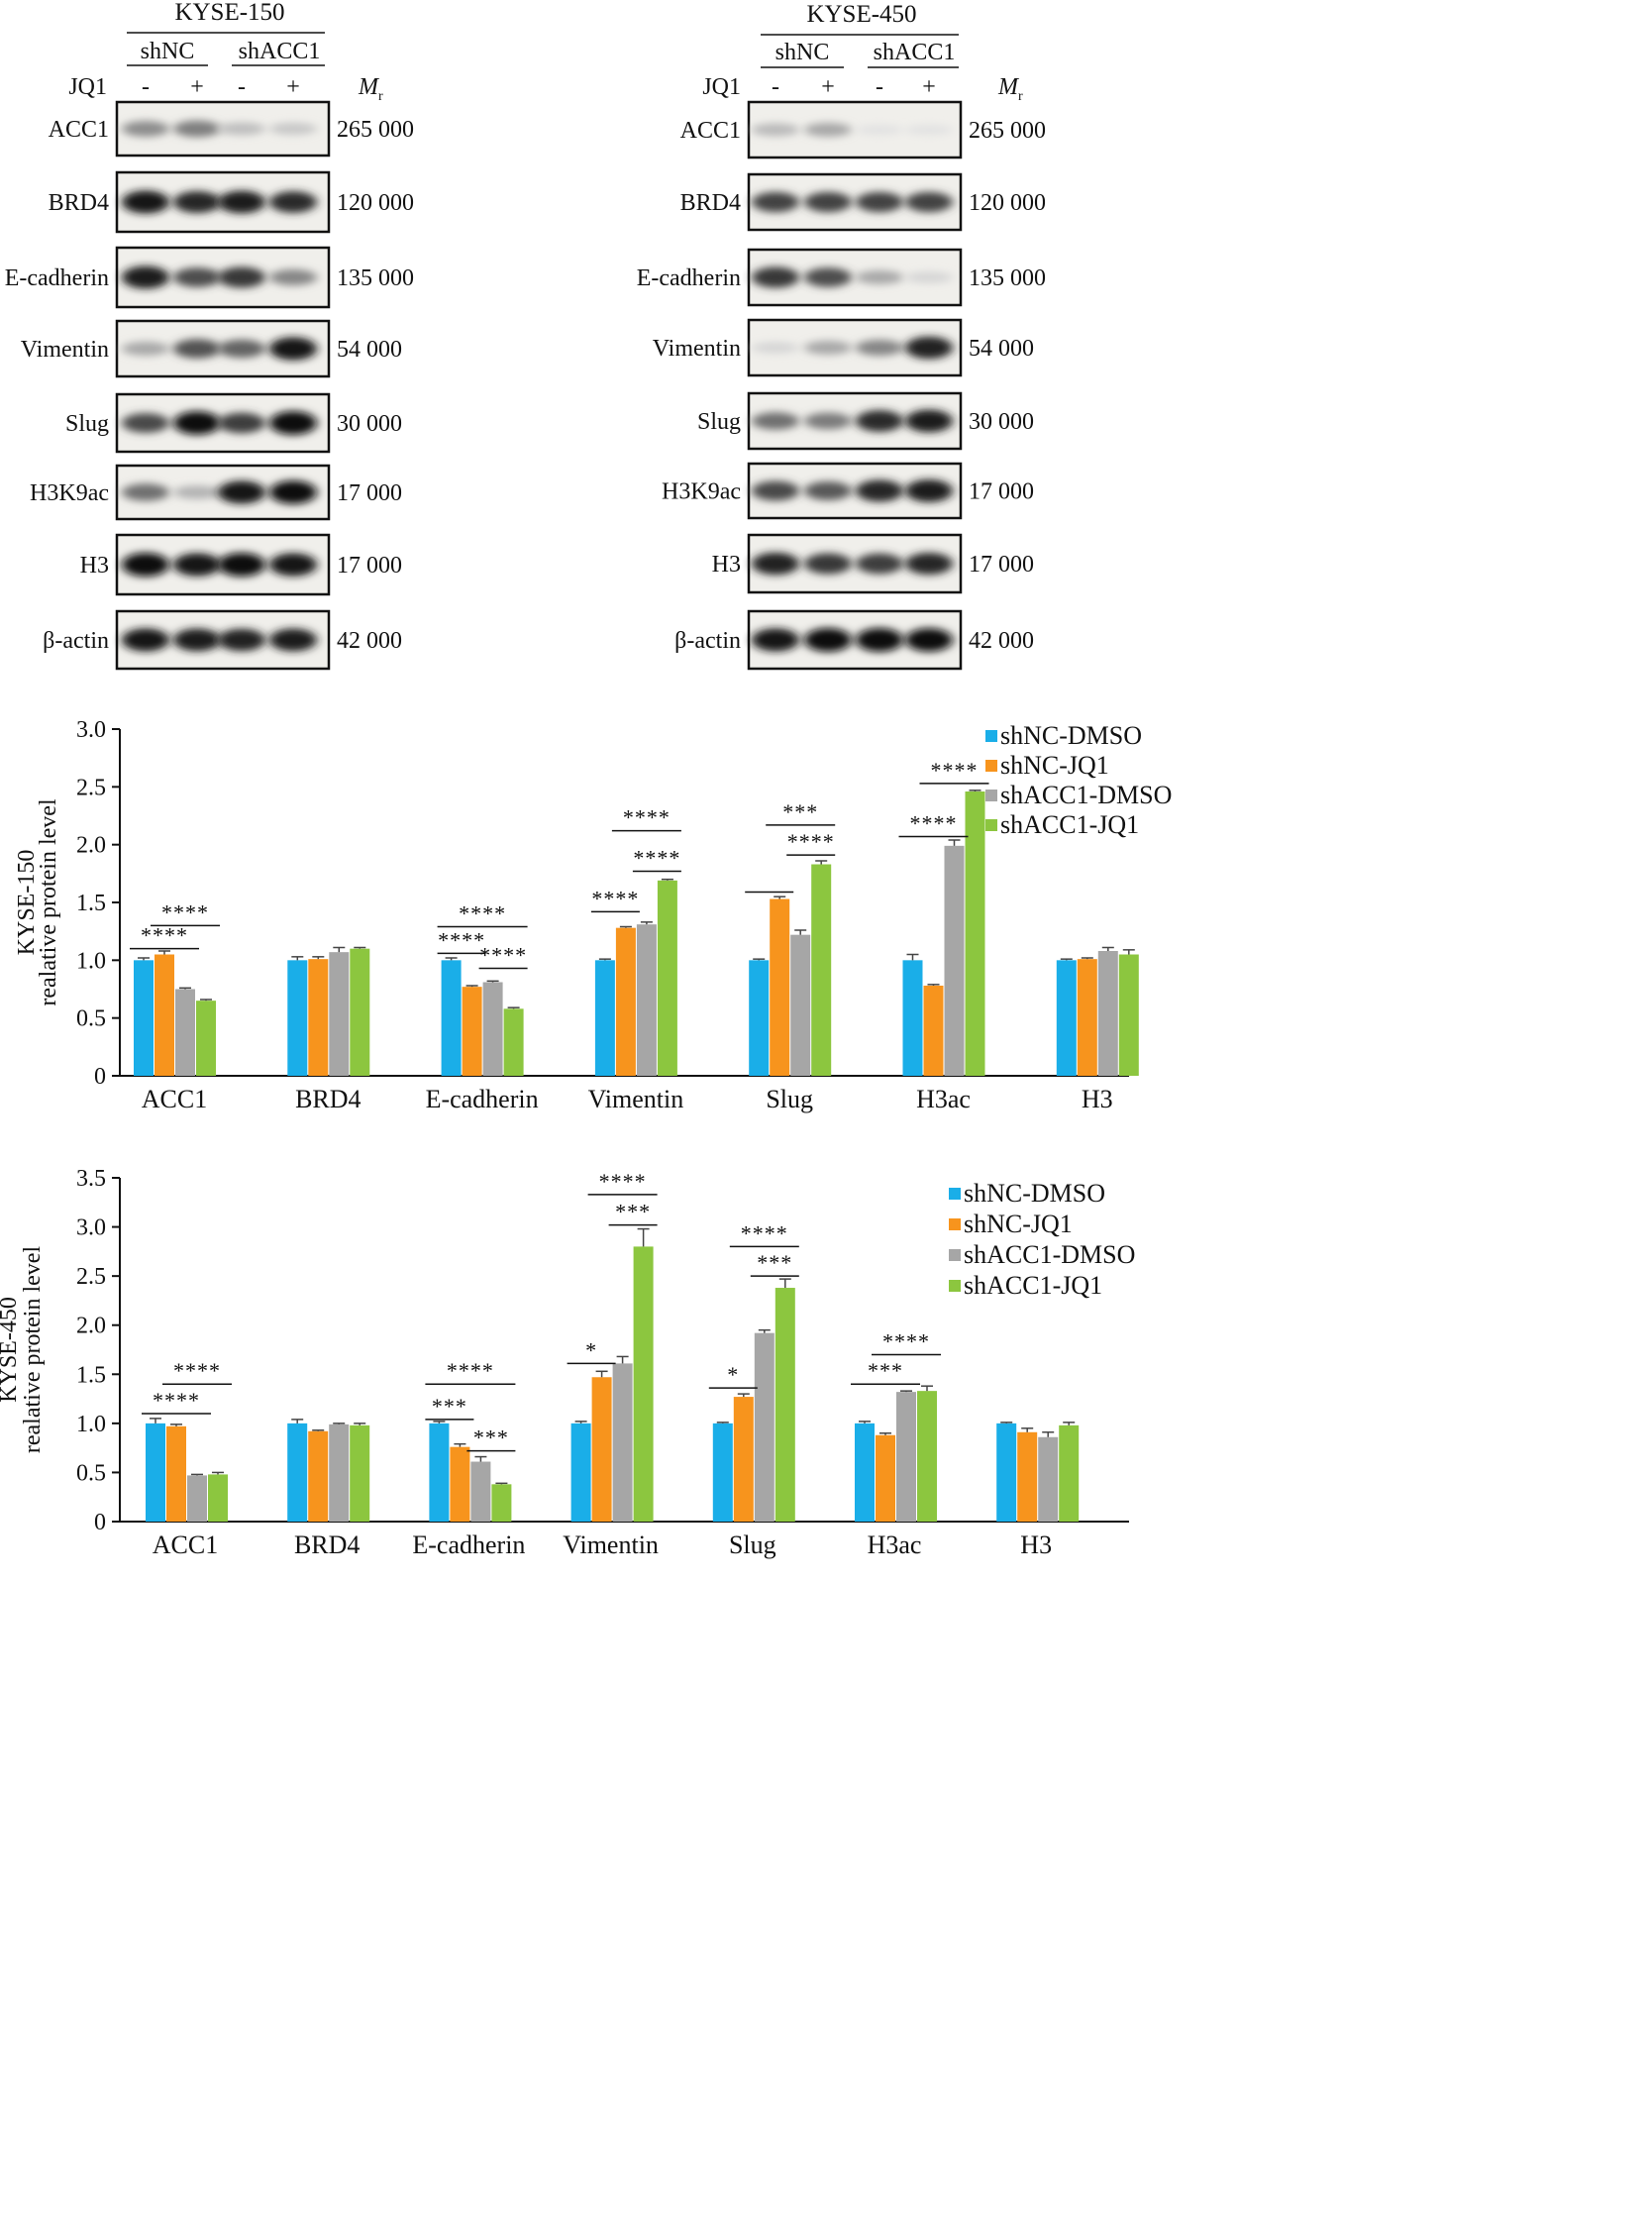  What do you see at coordinates (780, 987) in the screenshot?
I see `bar-shnc-jq1-slug` at bounding box center [780, 987].